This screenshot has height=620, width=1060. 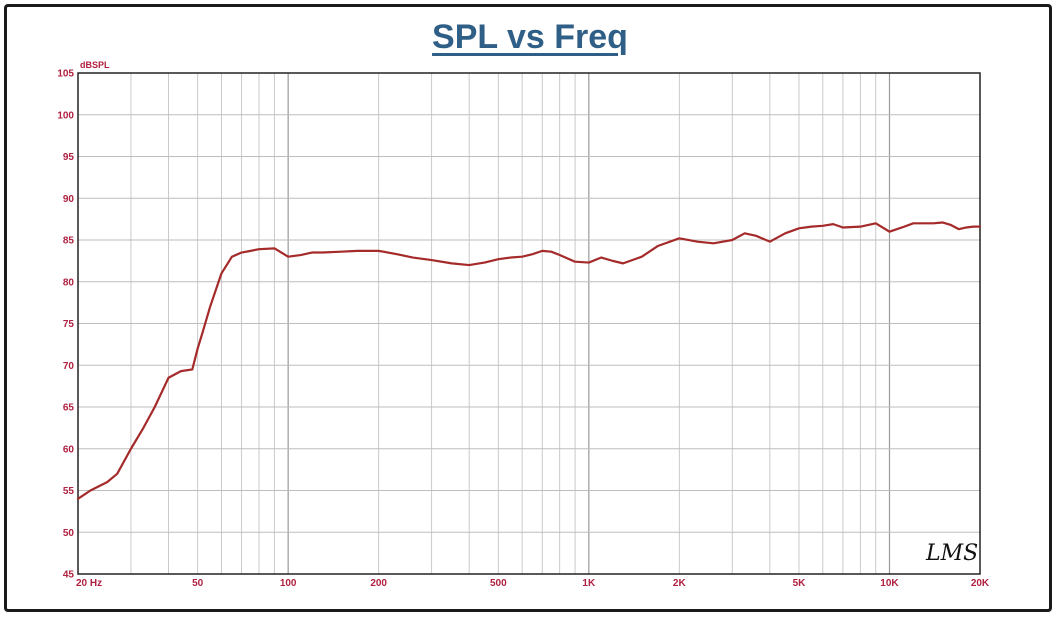 What do you see at coordinates (530, 37) in the screenshot?
I see `chart-title: SPL vs Freq` at bounding box center [530, 37].